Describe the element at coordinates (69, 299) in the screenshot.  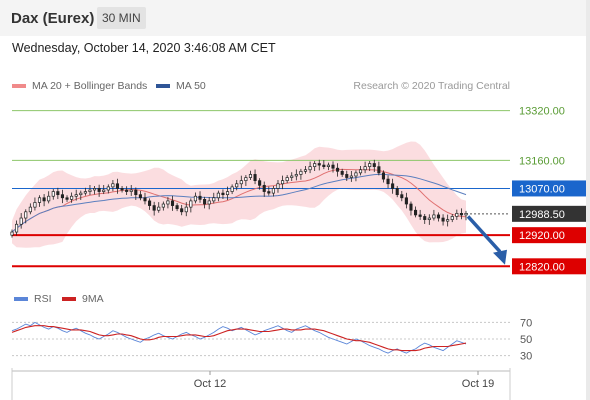
I see `legend-9ma-swatch` at that location.